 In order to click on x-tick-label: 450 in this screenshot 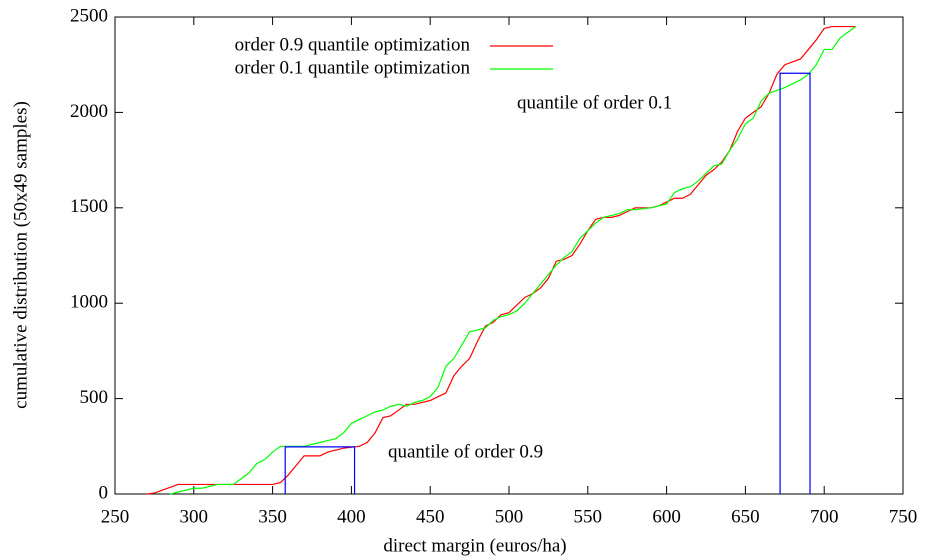, I will do `click(430, 516)`.